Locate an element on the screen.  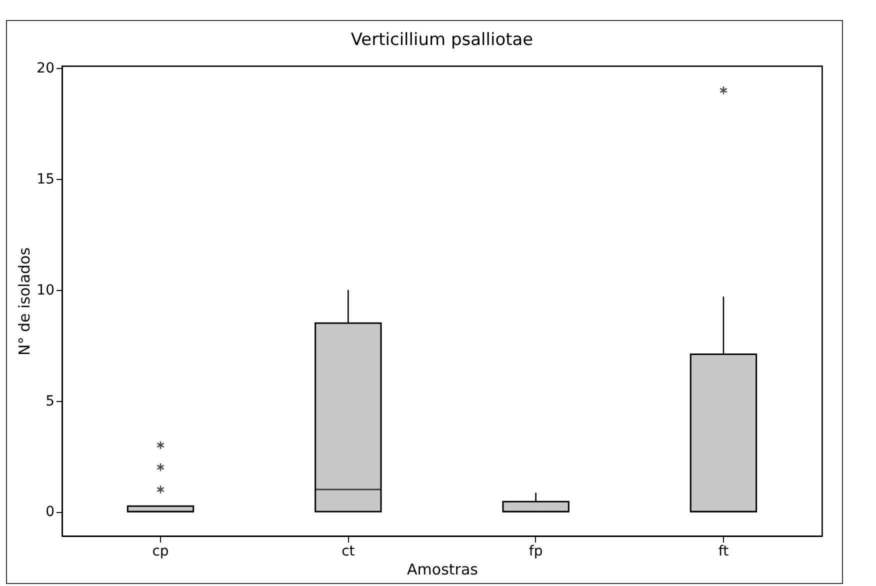
y-tick-label: 0 is located at coordinates (50, 512).